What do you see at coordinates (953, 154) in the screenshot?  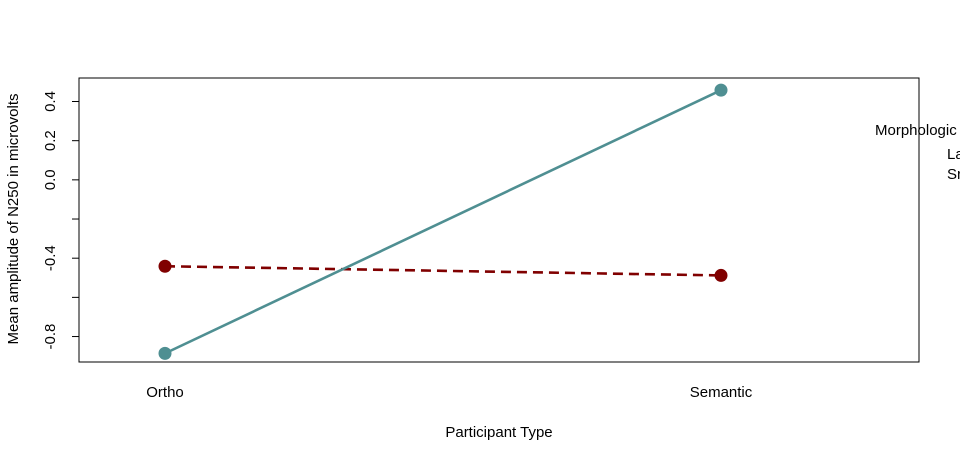 I see `legend-entry-1: La` at bounding box center [953, 154].